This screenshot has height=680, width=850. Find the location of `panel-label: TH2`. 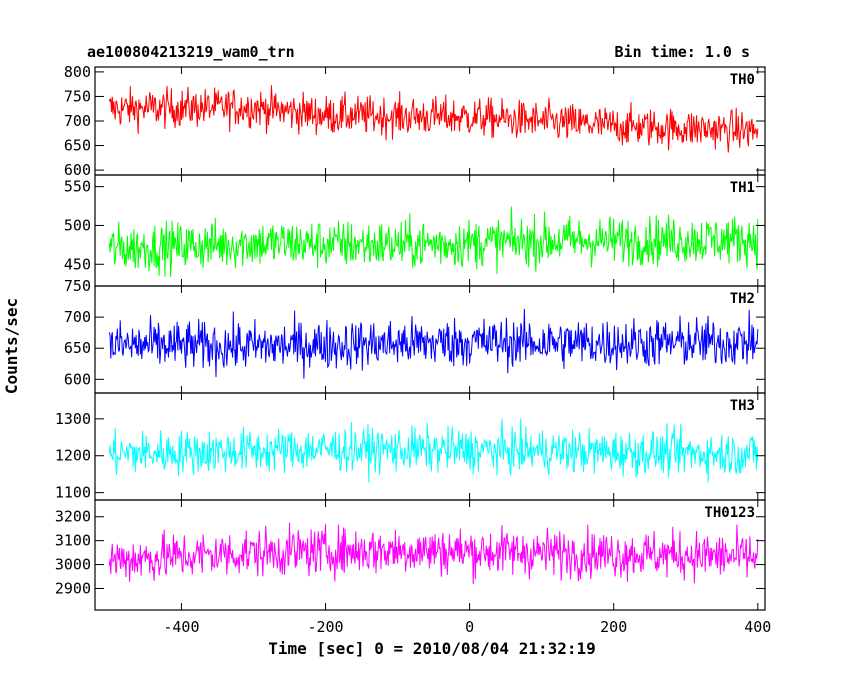

panel-label: TH2 is located at coordinates (742, 299).